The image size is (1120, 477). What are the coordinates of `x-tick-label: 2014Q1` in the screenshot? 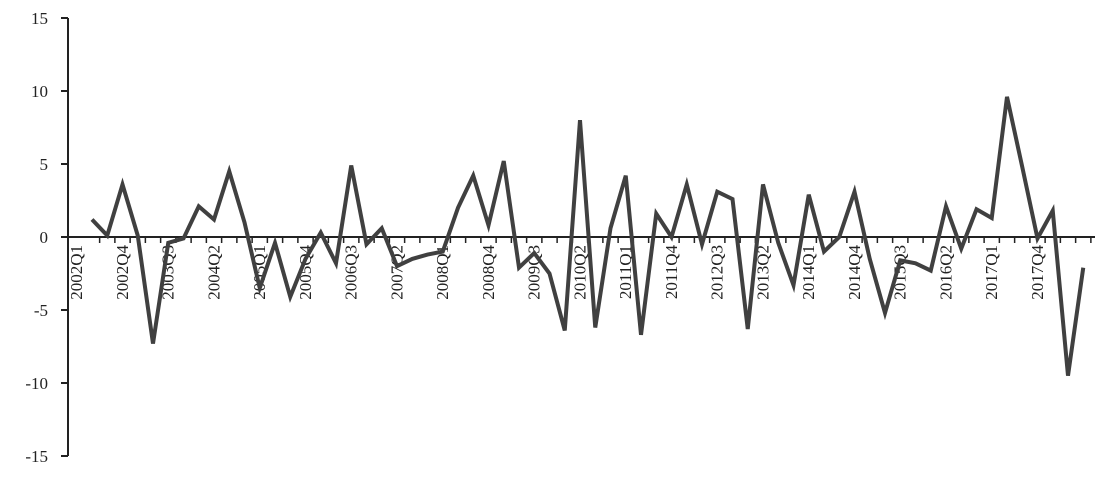 It's located at (808, 272).